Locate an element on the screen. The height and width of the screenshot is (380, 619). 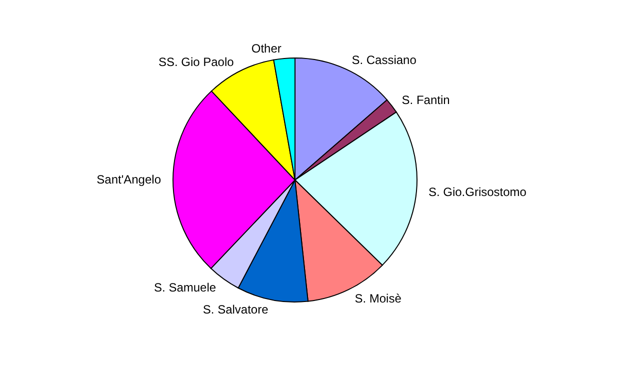
slice-label: S. Moisè is located at coordinates (378, 299).